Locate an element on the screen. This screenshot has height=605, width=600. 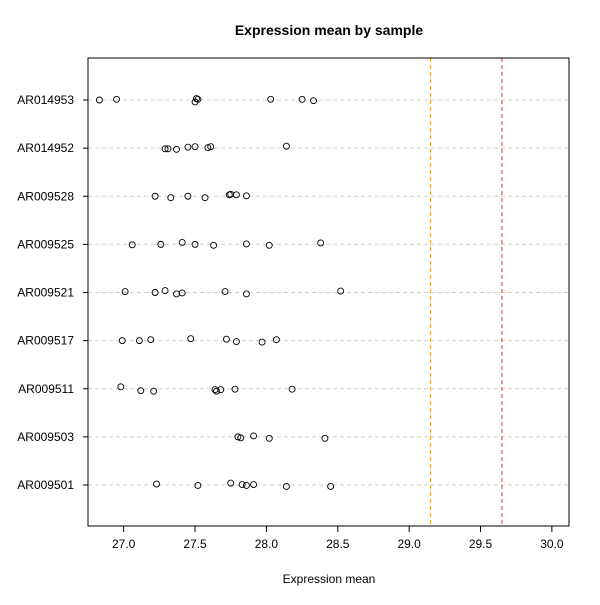
y-tick-label: AR014952 is located at coordinates (45, 148).